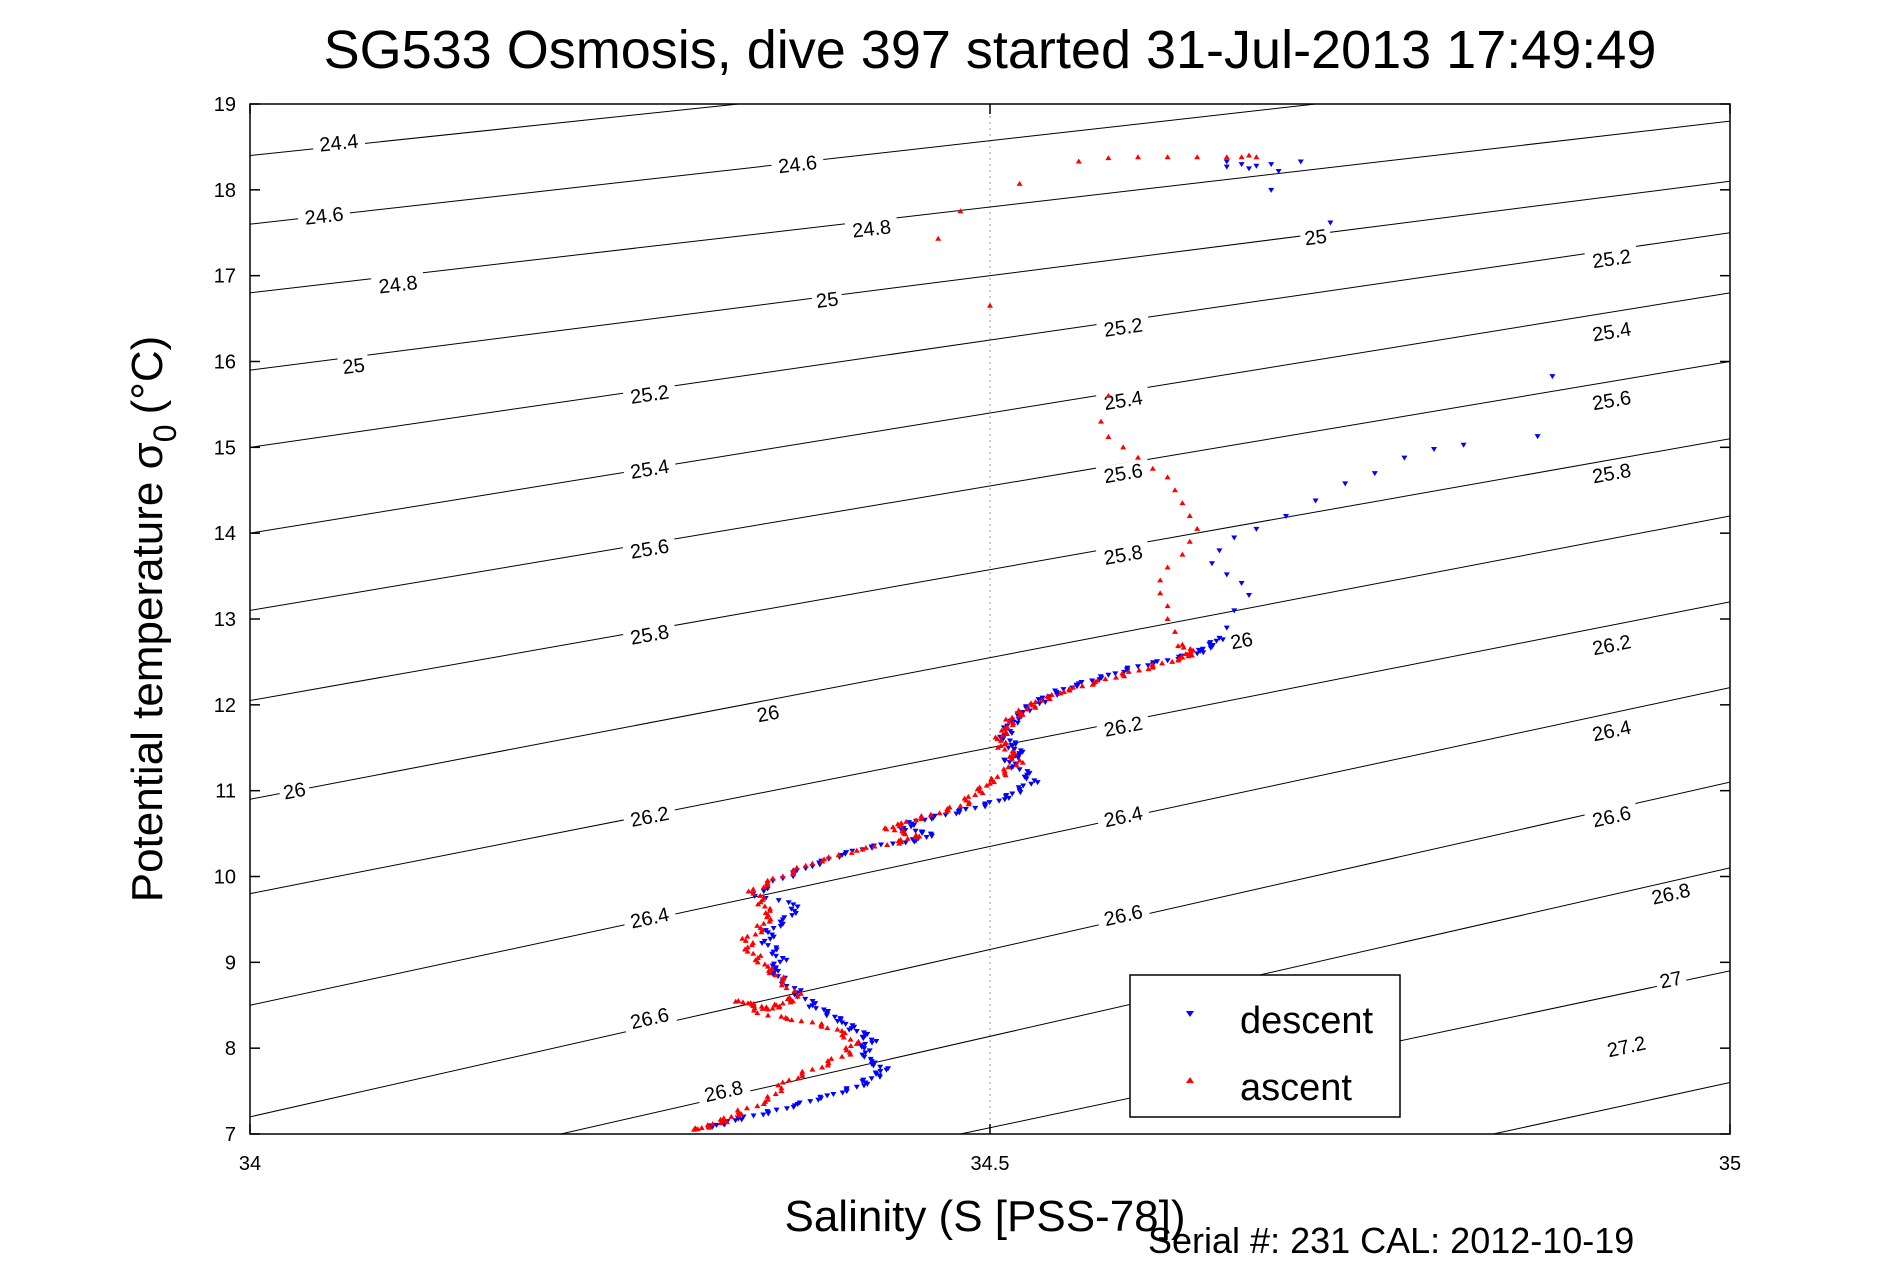  What do you see at coordinates (398, 284) in the screenshot?
I see `density-contour-label-group: 24.8` at bounding box center [398, 284].